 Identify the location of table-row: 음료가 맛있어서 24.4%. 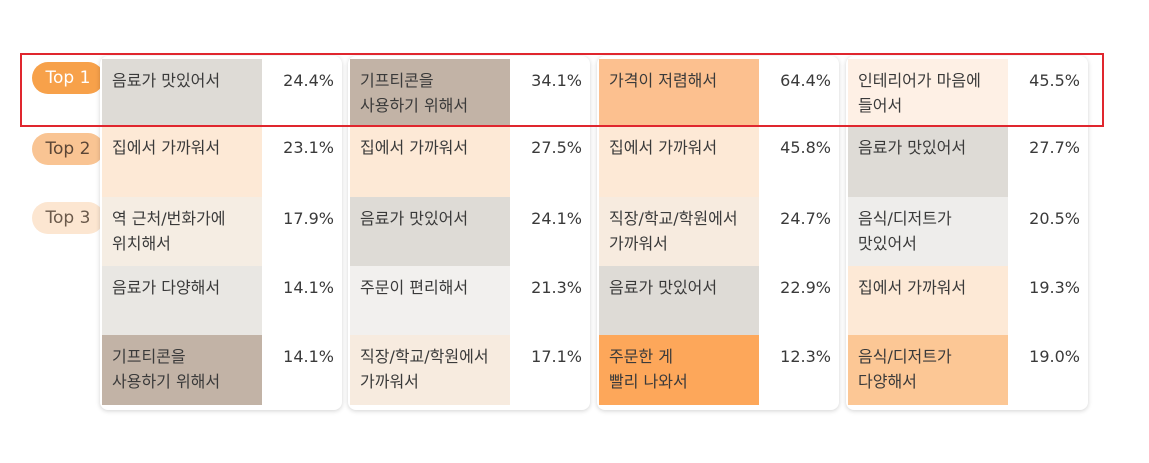
(221, 92).